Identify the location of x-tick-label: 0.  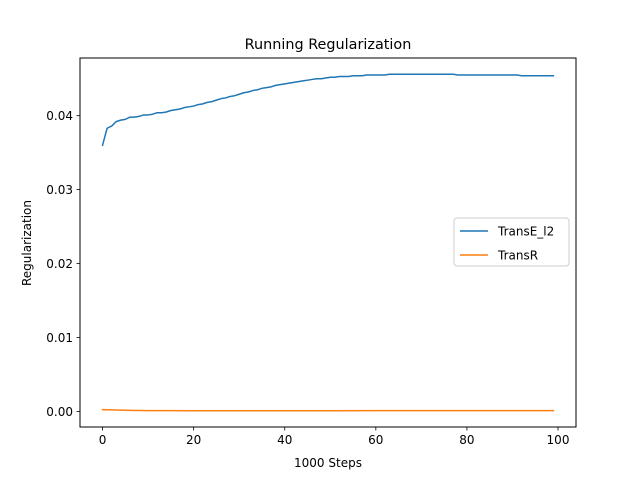
(103, 440).